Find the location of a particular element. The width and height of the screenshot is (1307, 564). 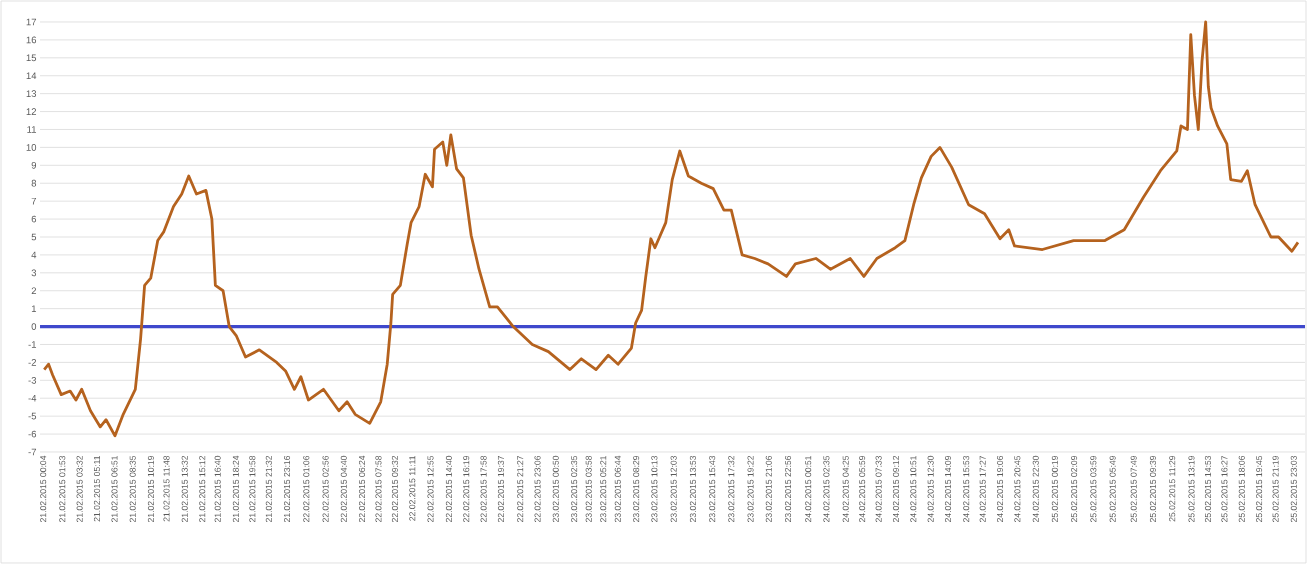

x-tick-label: 23.02.2015 21:06 is located at coordinates (768, 489).